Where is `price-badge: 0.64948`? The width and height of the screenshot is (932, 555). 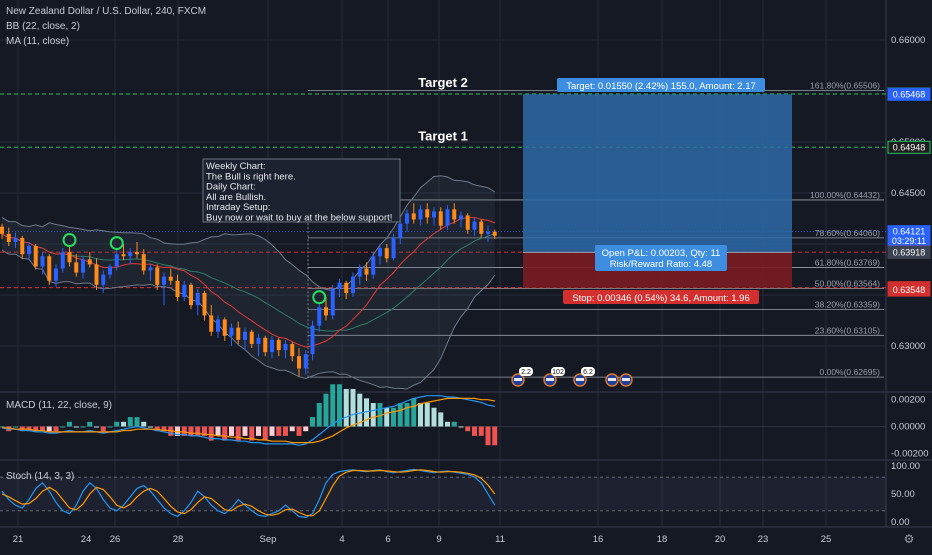 price-badge: 0.64948 is located at coordinates (909, 147).